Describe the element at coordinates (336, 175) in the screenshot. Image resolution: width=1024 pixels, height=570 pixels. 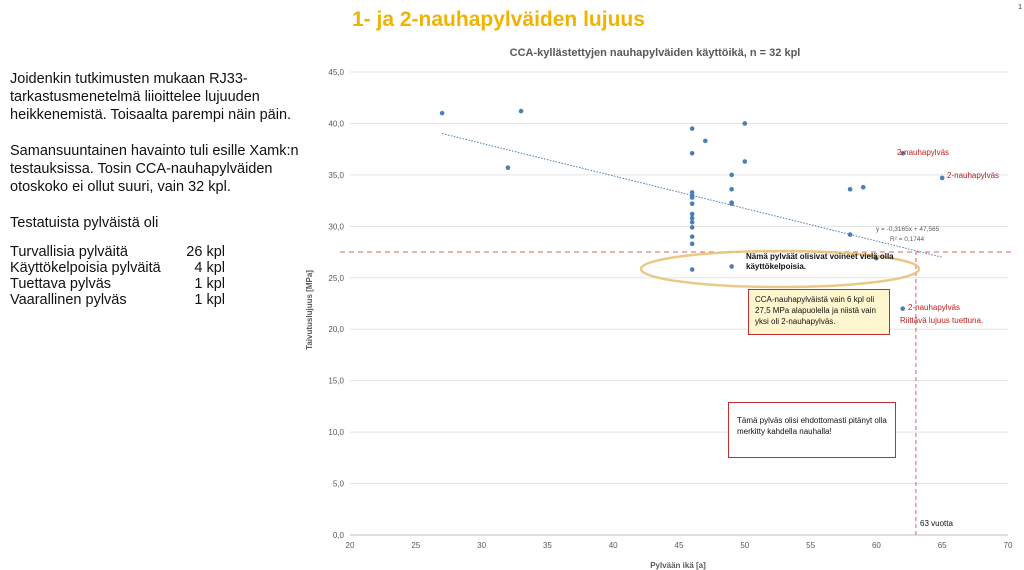
I see `y-tick-label: 35,0` at that location.